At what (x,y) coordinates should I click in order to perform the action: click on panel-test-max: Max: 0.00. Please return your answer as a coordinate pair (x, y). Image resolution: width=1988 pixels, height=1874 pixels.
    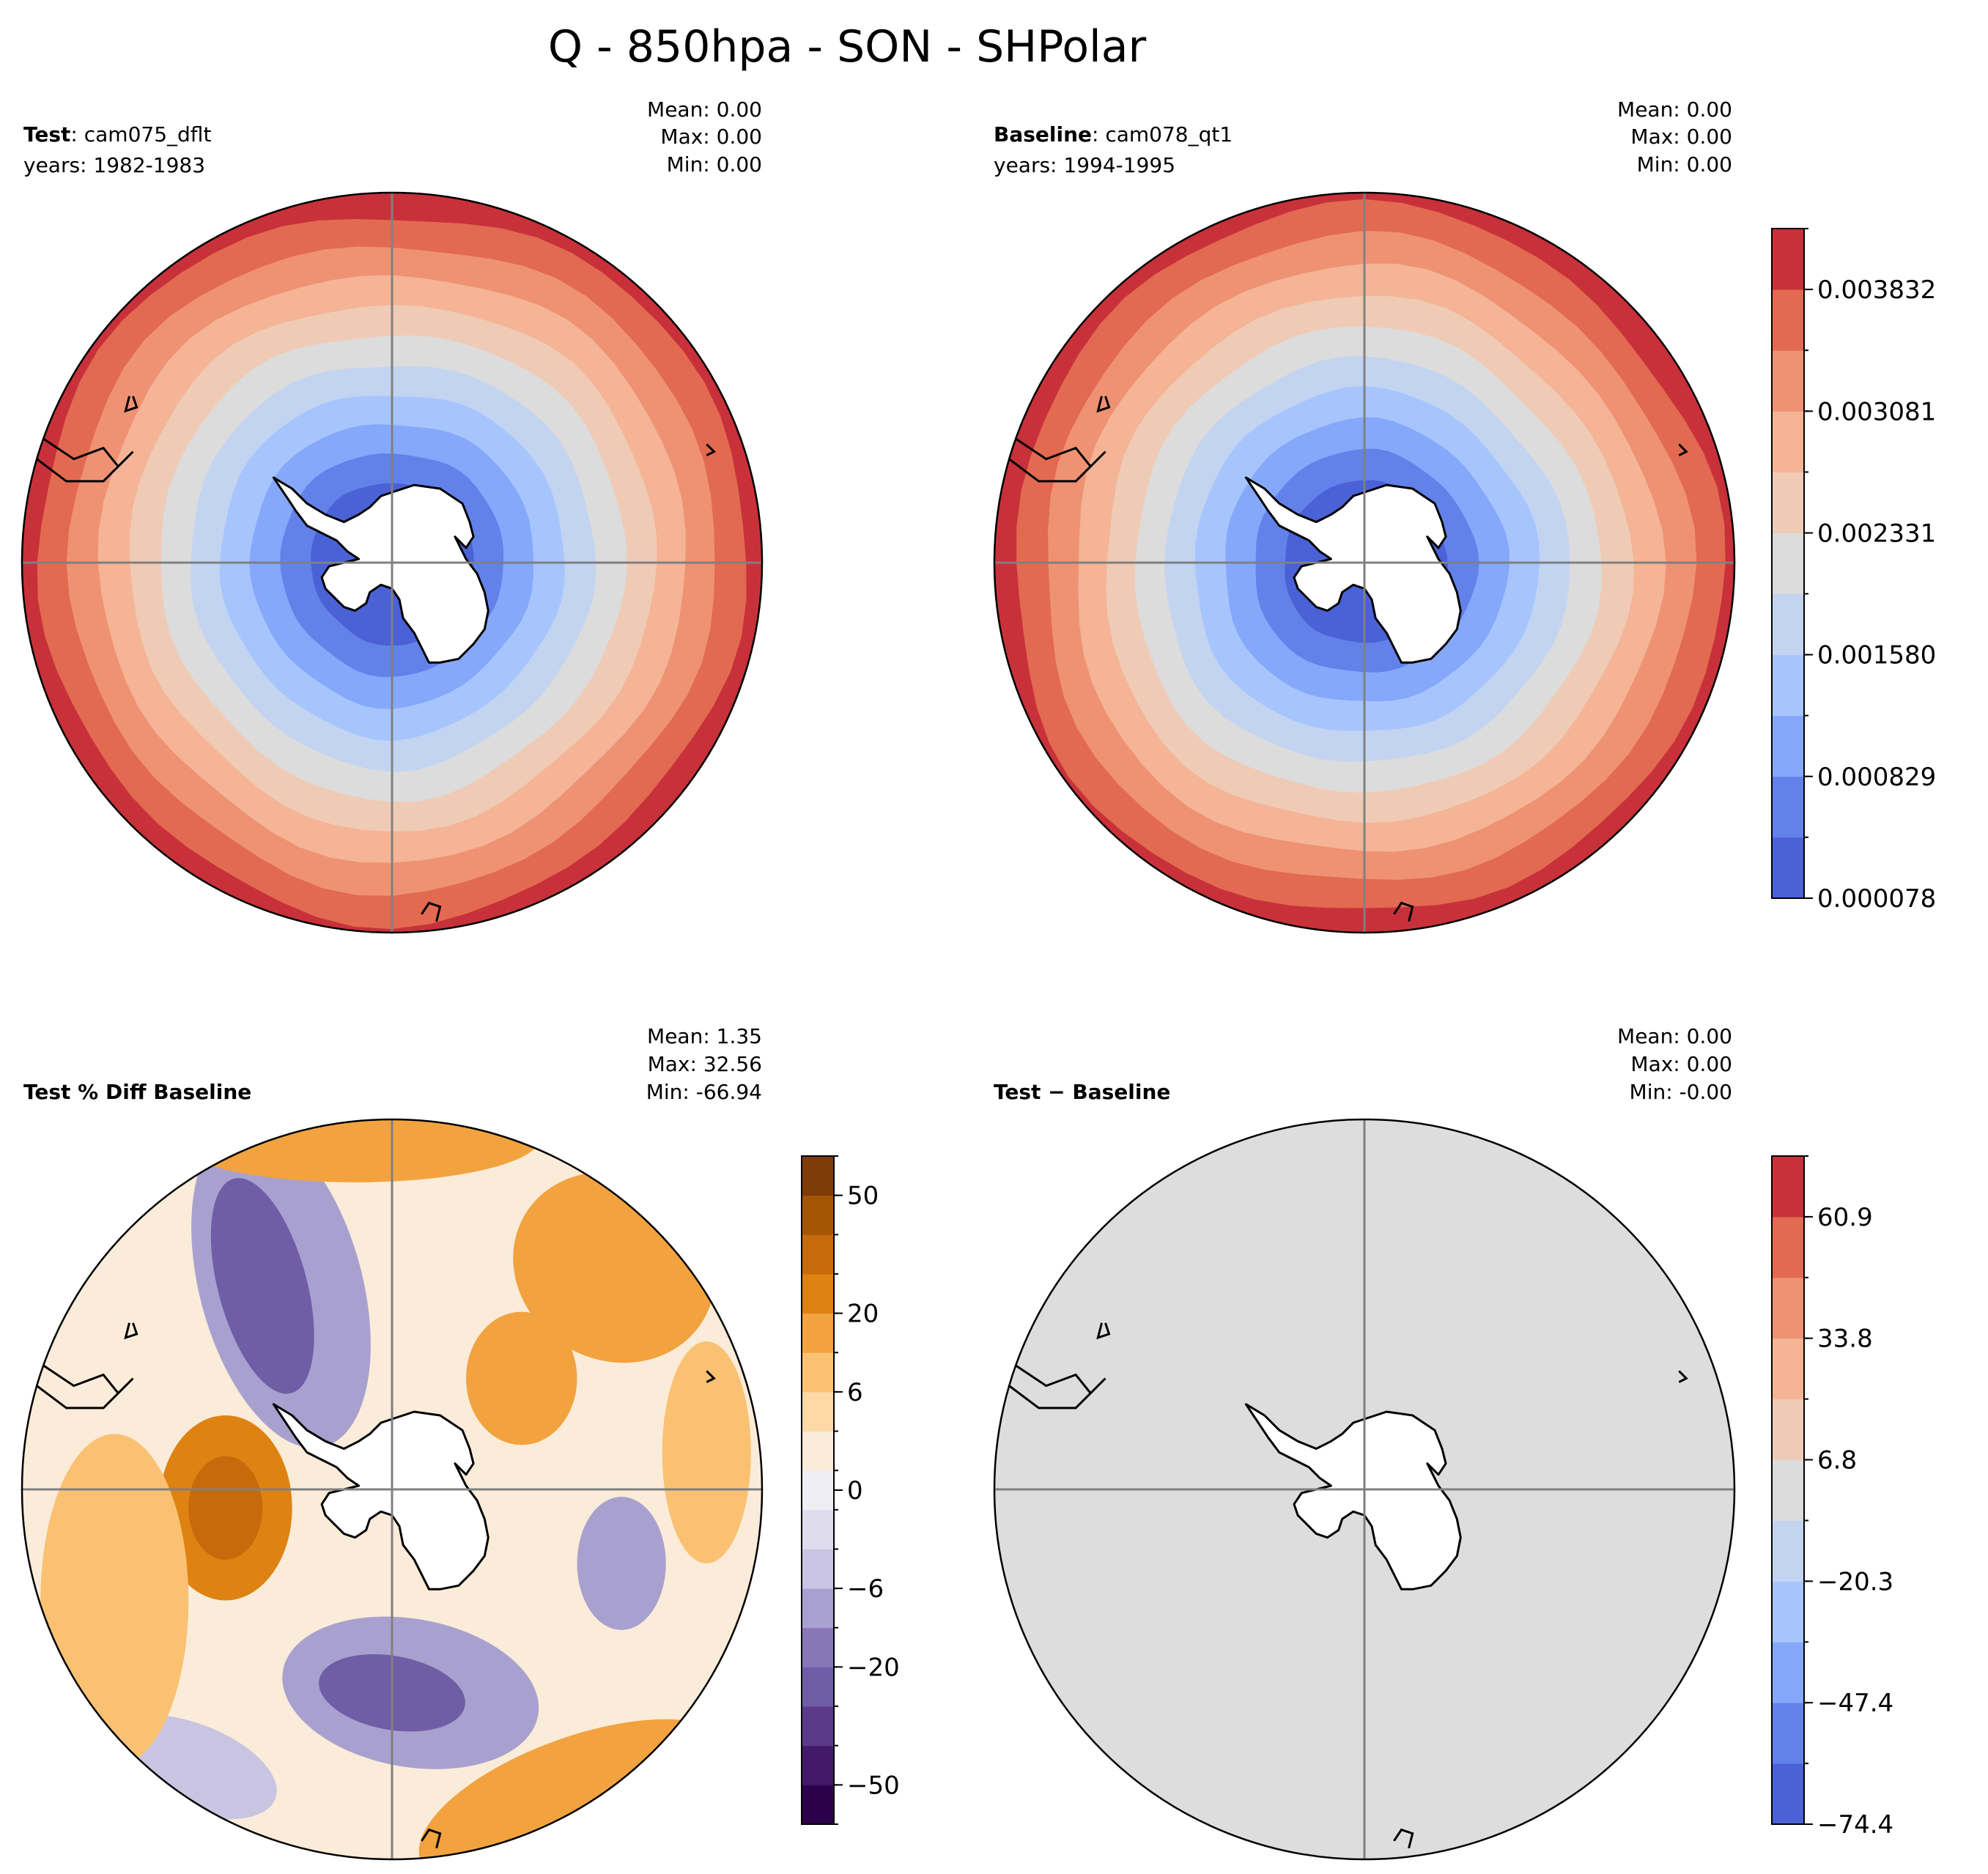
    Looking at the image, I should click on (711, 137).